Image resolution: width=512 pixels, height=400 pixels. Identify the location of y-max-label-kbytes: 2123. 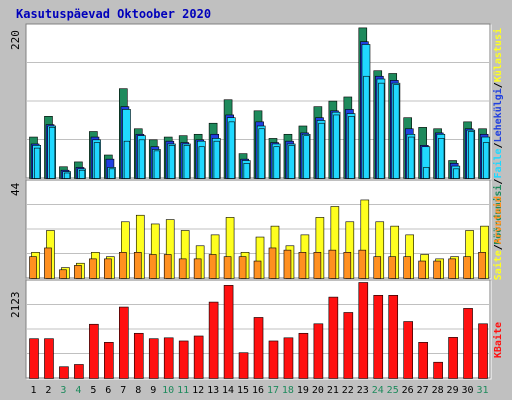
(15, 305).